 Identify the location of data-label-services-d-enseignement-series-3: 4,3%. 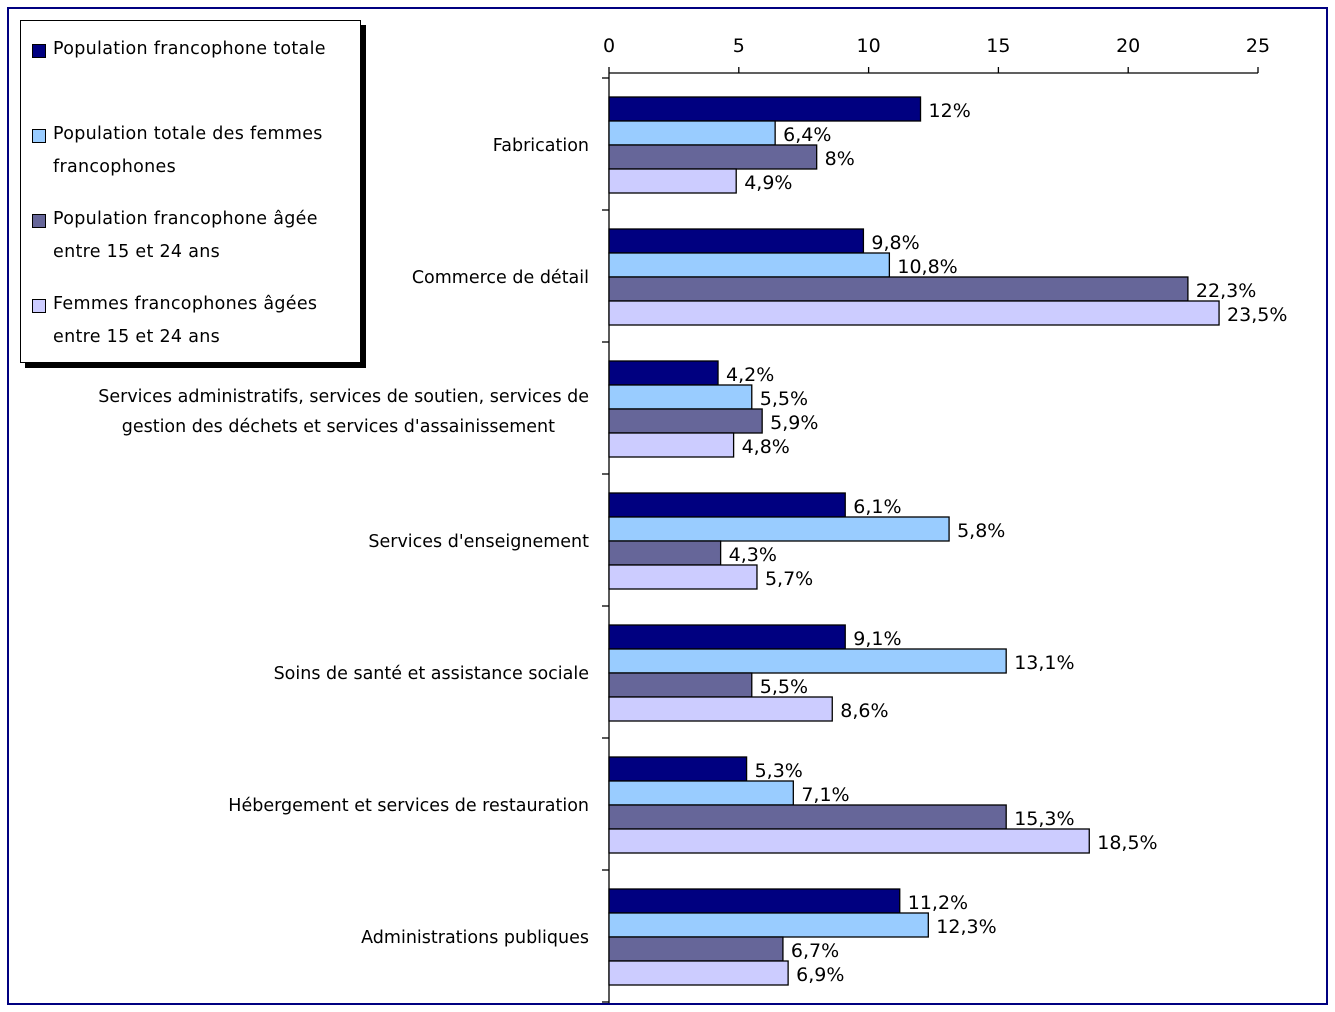
(753, 555).